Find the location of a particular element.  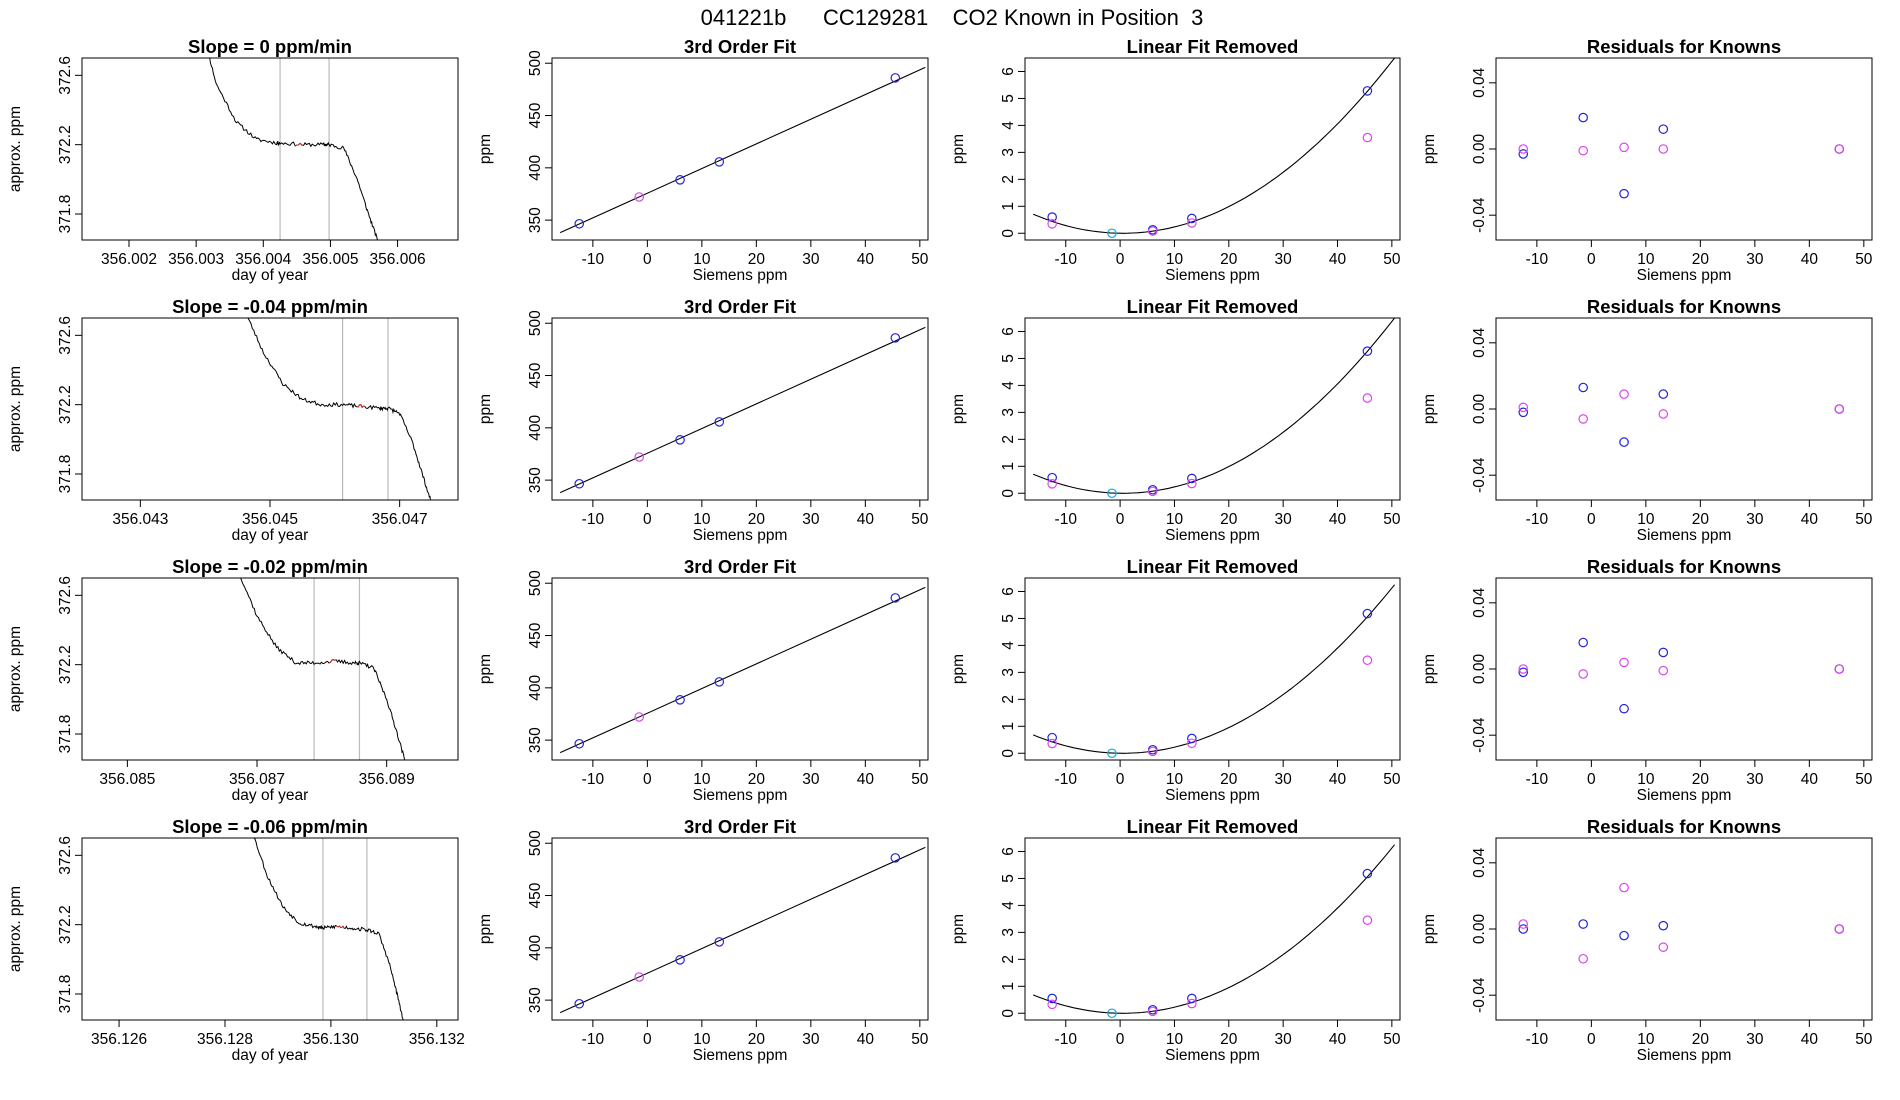

y-tick-label: 450 is located at coordinates (535, 895).